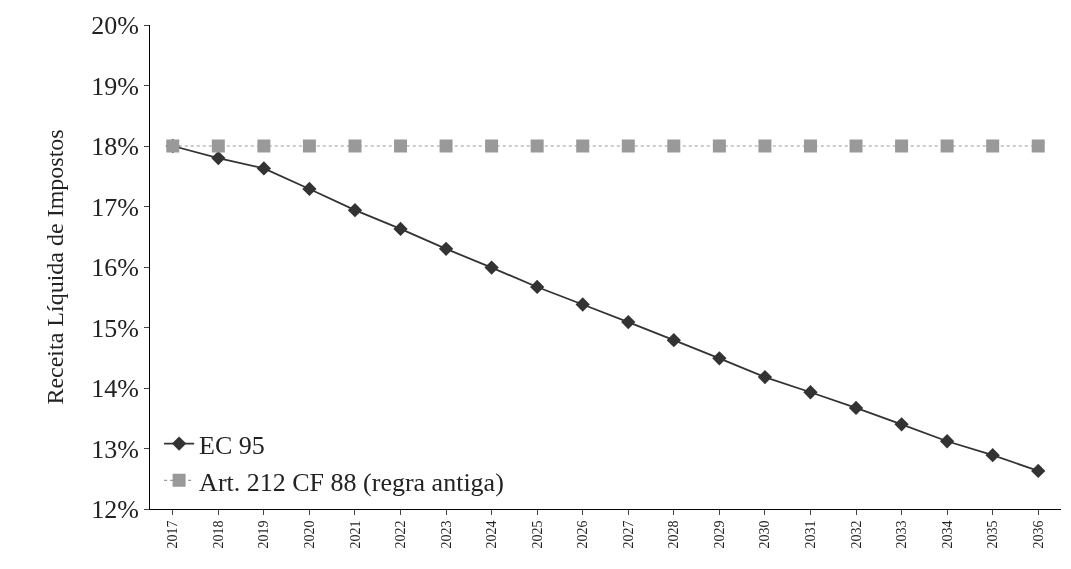  I want to click on x-tick-label: 2020, so click(309, 534).